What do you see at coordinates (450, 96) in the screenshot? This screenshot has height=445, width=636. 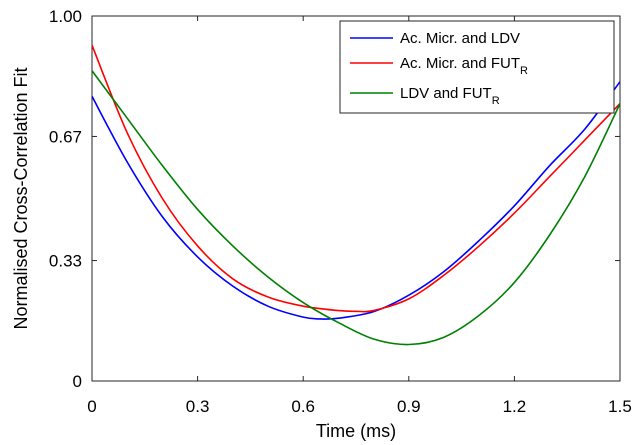 I see `legend-label-3: LDV and FUTR` at bounding box center [450, 96].